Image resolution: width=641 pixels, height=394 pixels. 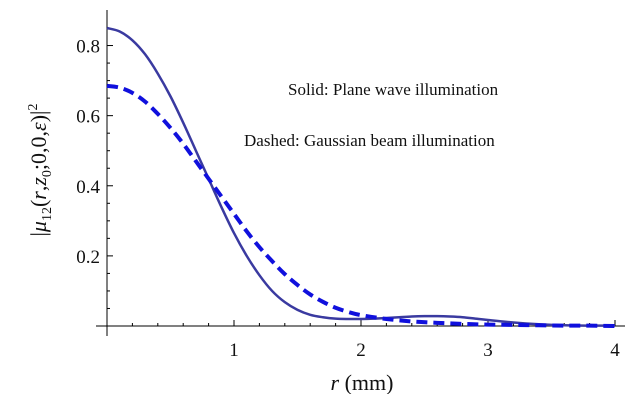 I want to click on y-axis-label: |μ12(r,z0;0,0,ε)|2, so click(x=40, y=170).